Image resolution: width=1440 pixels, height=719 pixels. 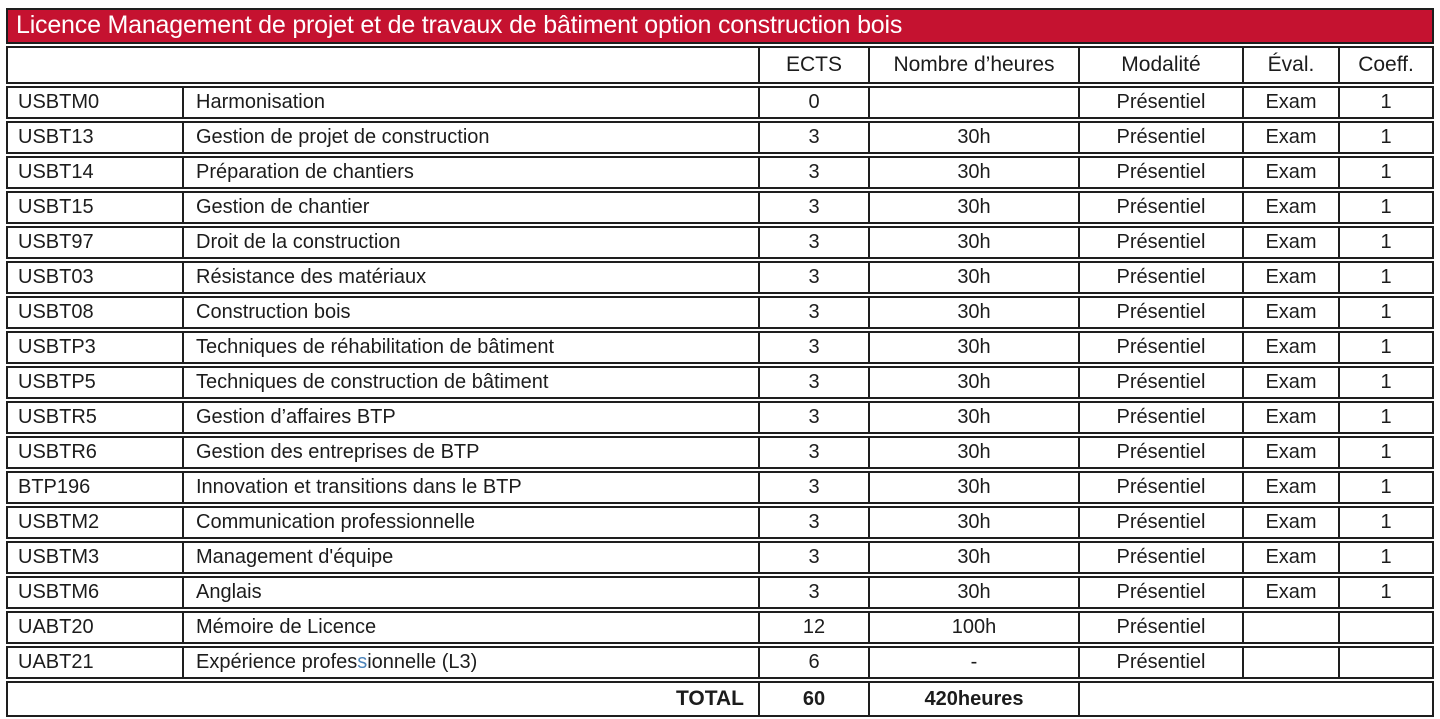 I want to click on ects-cell: 6, so click(x=815, y=662).